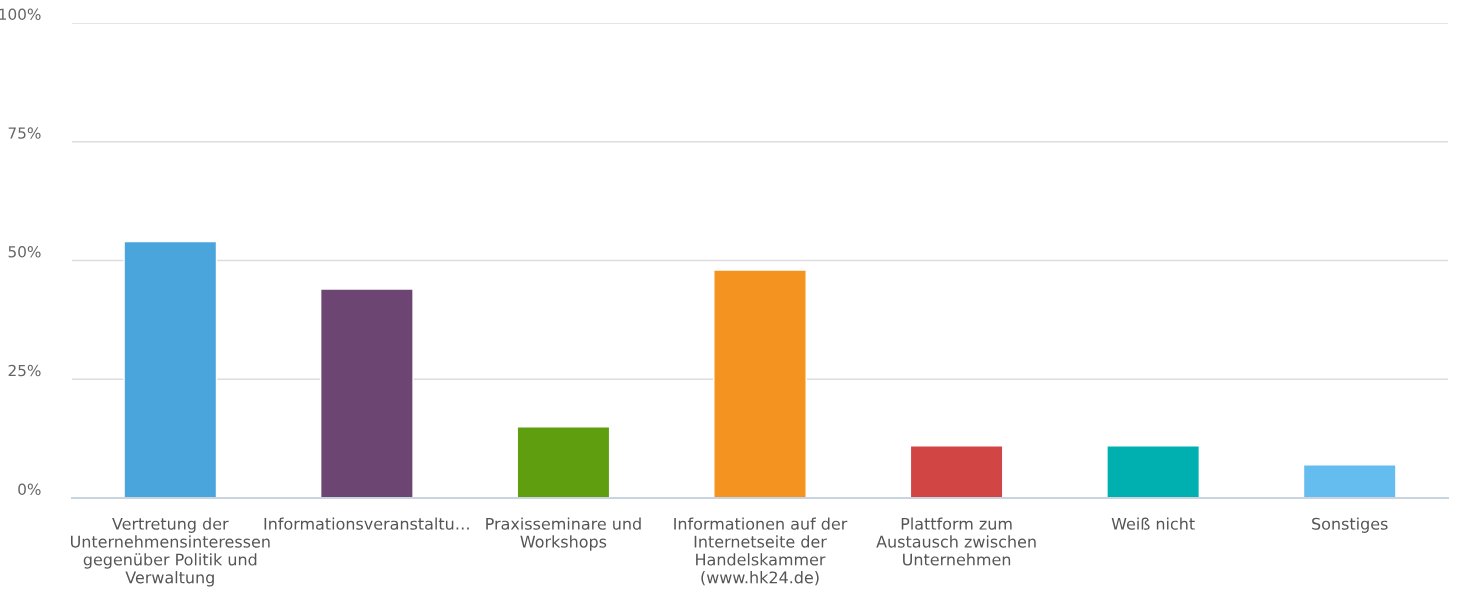 The width and height of the screenshot is (1459, 599). Describe the element at coordinates (563, 534) in the screenshot. I see `x-tick-label: Praxisseminare und Workshops` at that location.